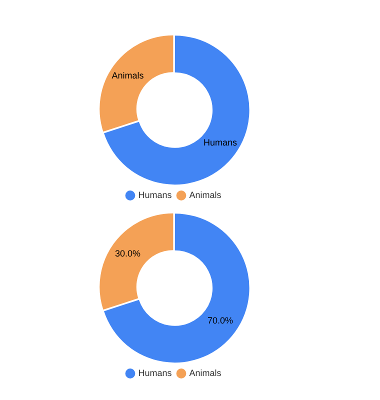 Image resolution: width=380 pixels, height=400 pixels. I want to click on data-label: Animals, so click(128, 75).